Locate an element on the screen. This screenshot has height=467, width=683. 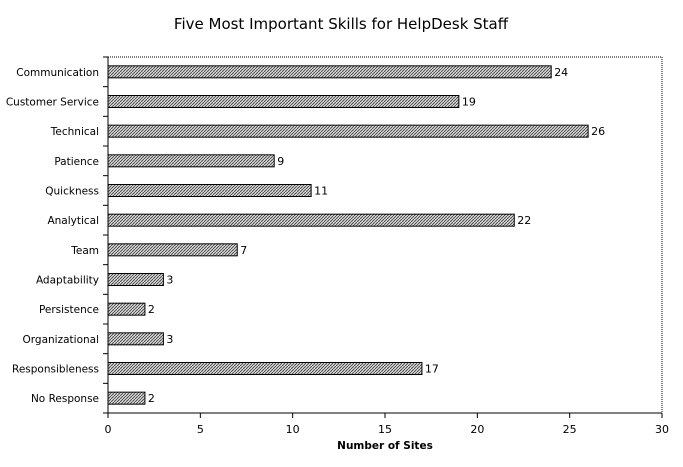
category-label: Adaptability is located at coordinates (67, 281).